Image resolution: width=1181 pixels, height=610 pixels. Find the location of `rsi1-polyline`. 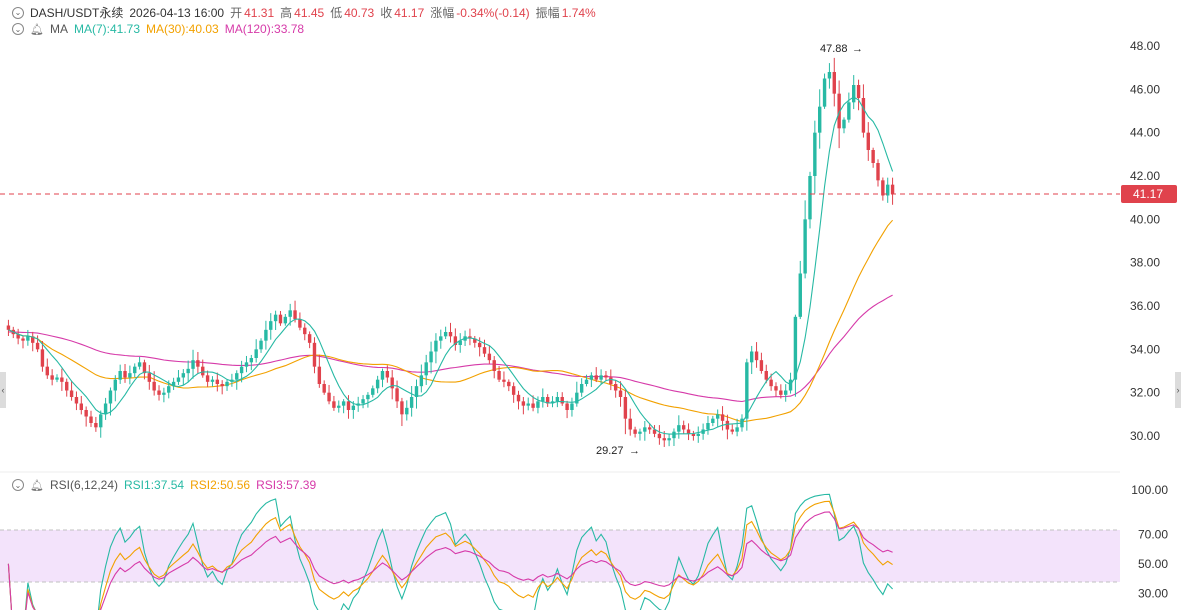

rsi1-polyline is located at coordinates (450, 551).